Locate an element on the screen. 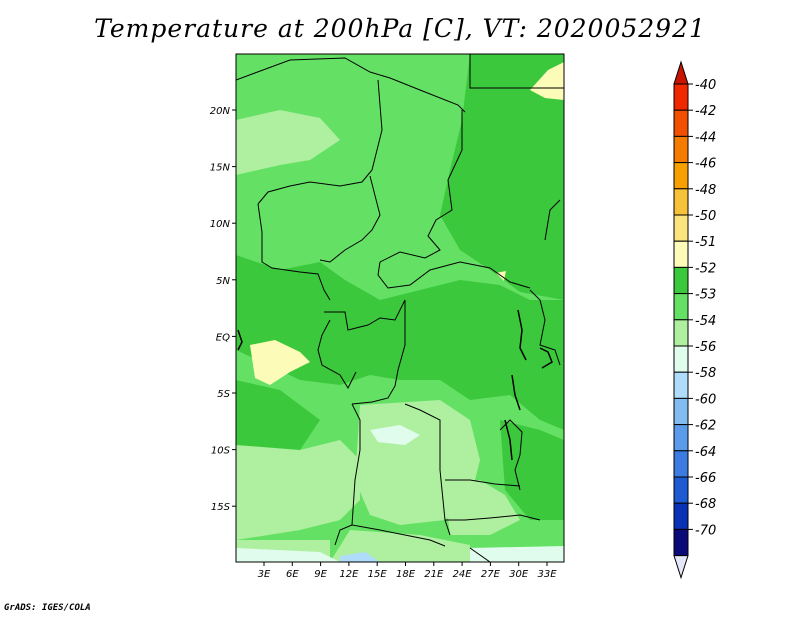 This screenshot has width=800, height=618. colorbar-label: -58 is located at coordinates (705, 373).